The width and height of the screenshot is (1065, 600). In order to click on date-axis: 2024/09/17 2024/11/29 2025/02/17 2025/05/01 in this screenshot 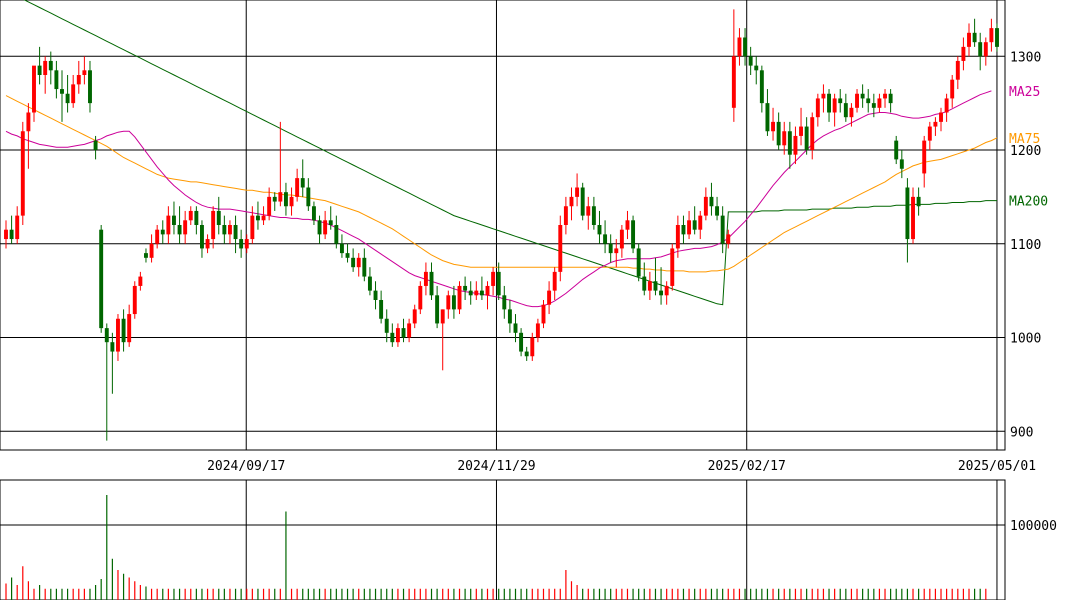, I will do `click(621, 466)`.